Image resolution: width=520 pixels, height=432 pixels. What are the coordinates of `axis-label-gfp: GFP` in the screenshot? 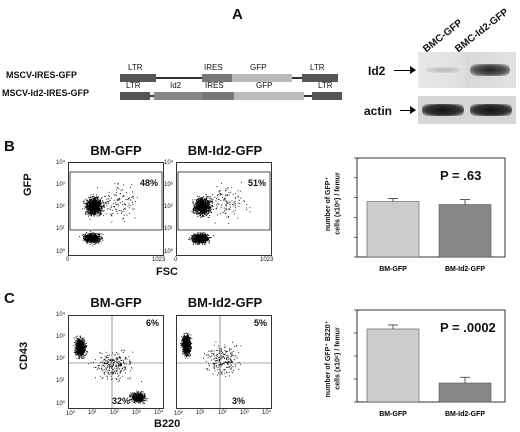 It's located at (28, 184).